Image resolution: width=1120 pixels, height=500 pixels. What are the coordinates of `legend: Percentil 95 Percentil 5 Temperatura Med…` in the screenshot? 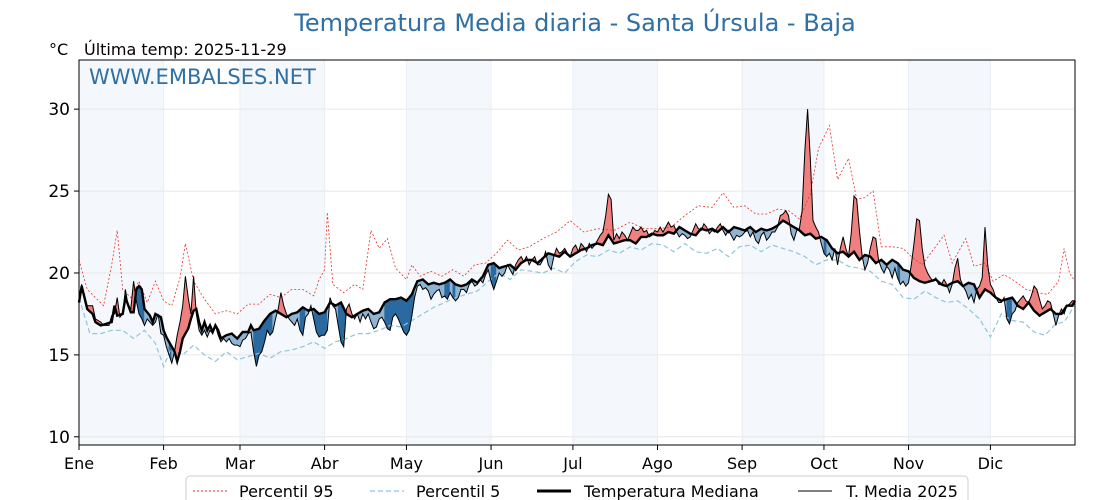 It's located at (577, 487).